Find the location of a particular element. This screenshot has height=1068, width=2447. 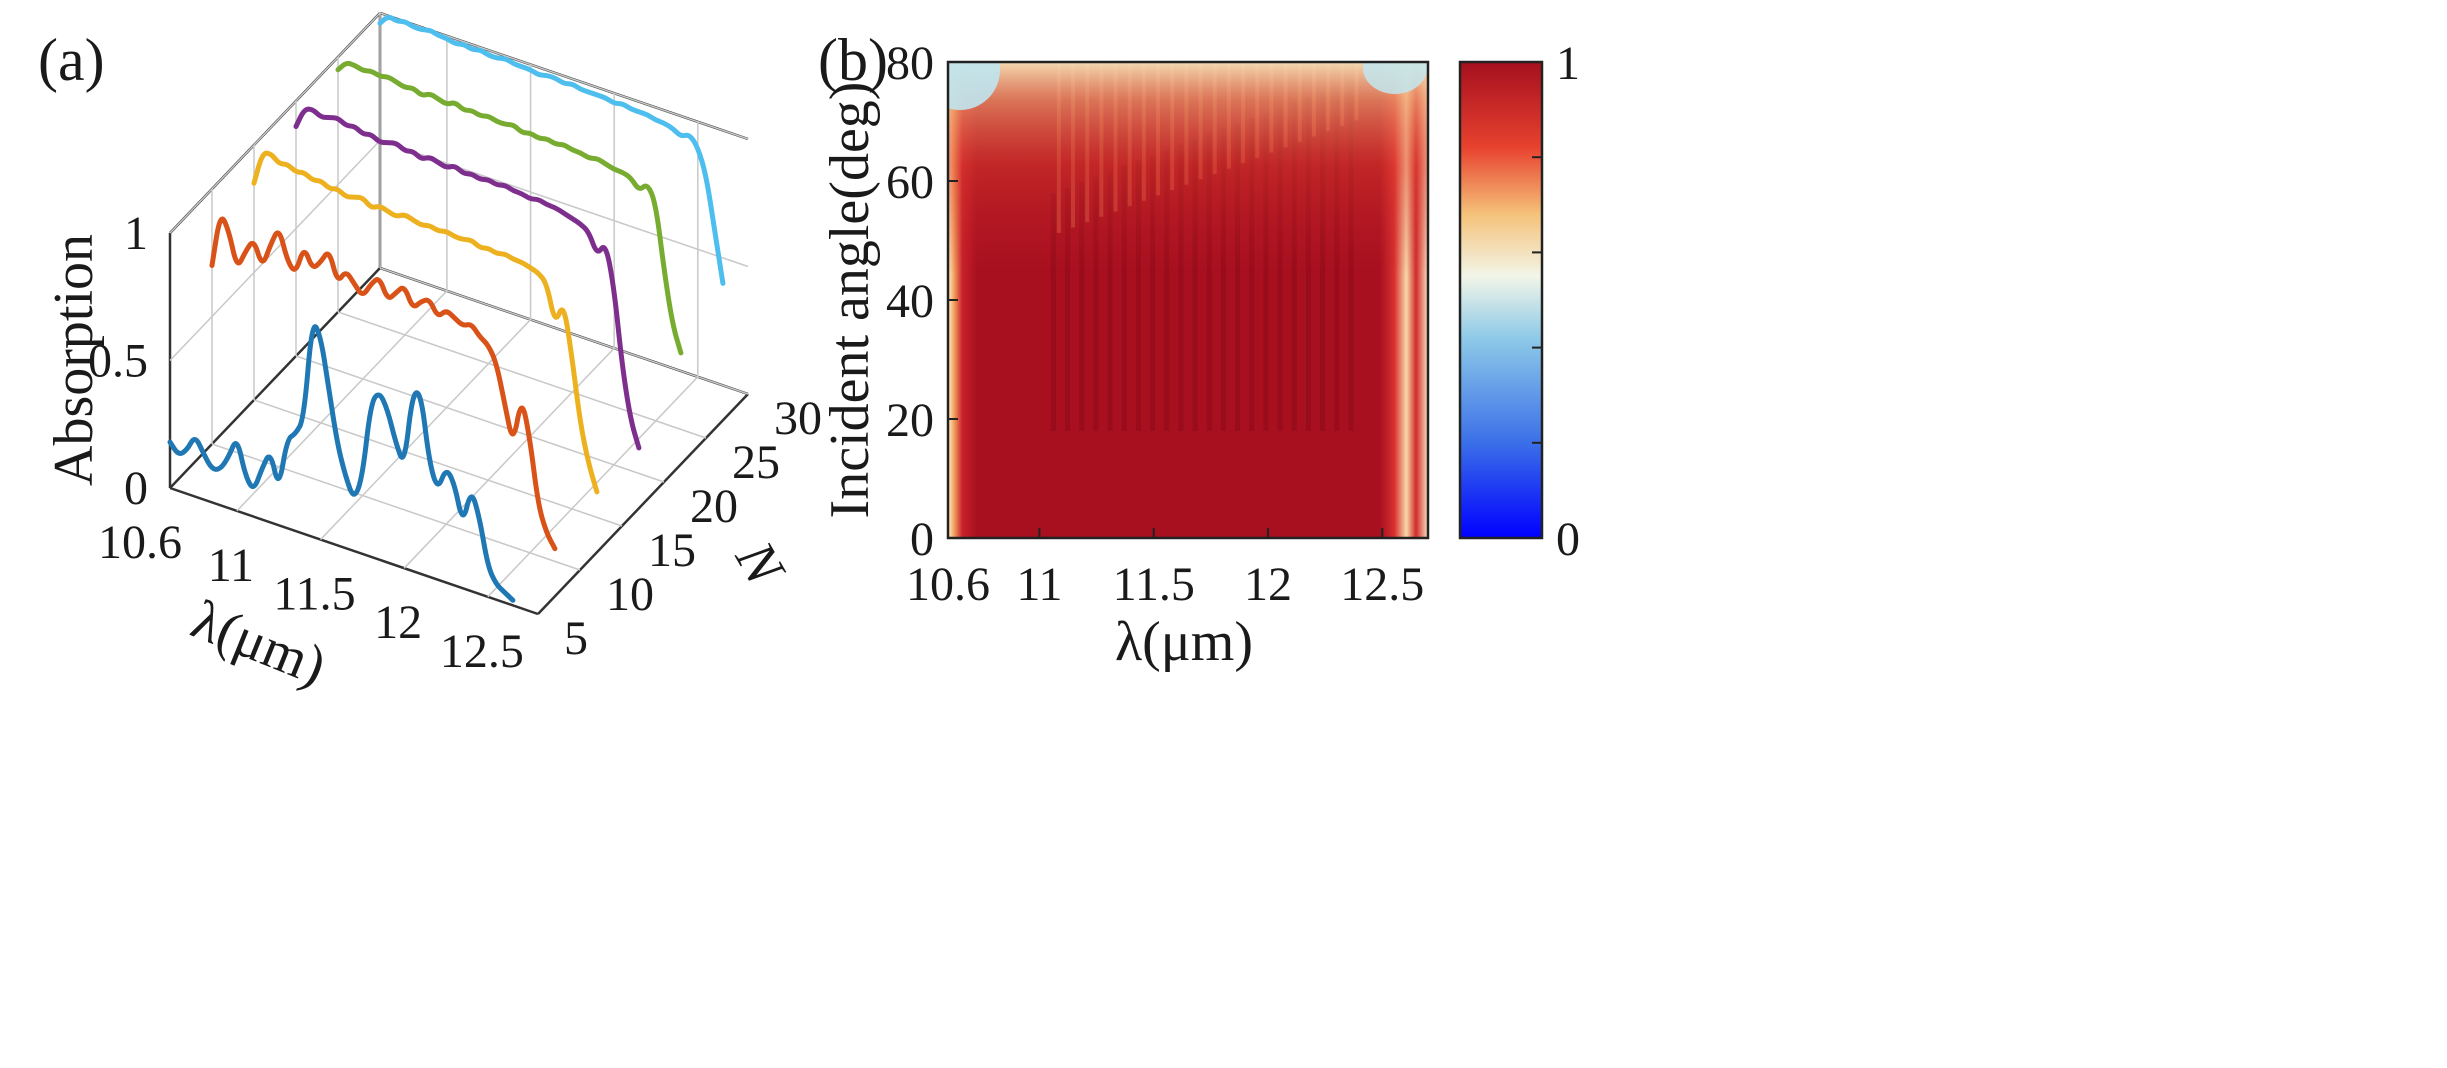

axis-n-right is located at coordinates (643, 504).